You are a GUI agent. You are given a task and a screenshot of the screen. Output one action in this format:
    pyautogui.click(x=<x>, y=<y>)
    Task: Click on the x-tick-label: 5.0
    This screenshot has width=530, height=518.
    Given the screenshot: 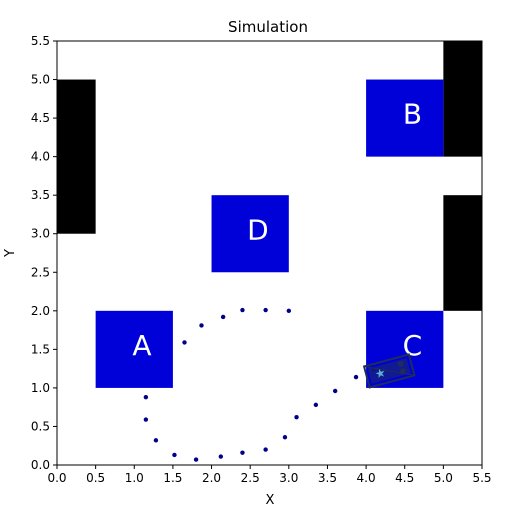 What is the action you would take?
    pyautogui.click(x=443, y=478)
    